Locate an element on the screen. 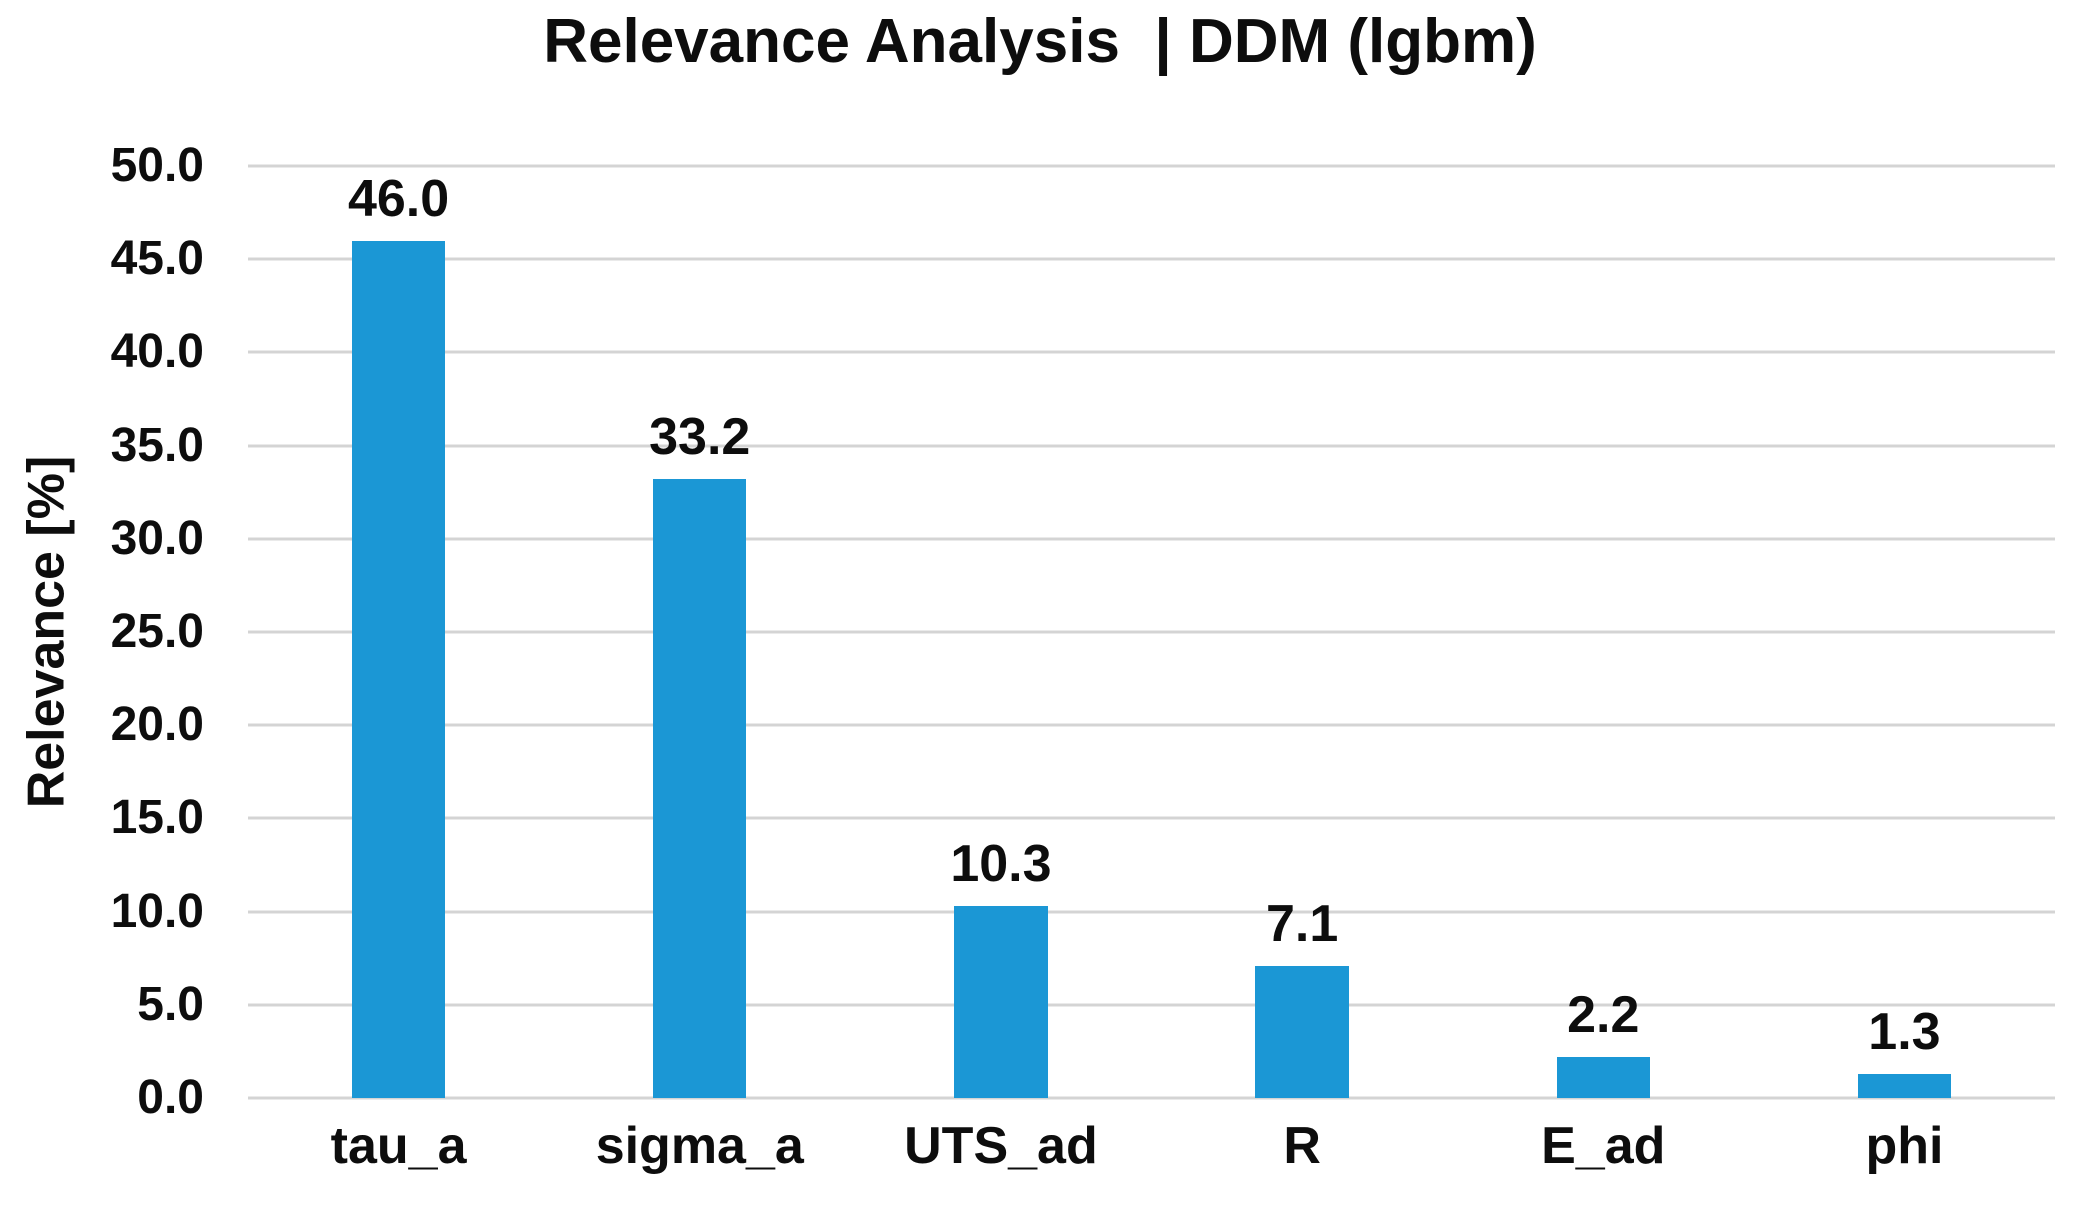 The image size is (2080, 1216). bar-slot-R: 7.1 is located at coordinates (1302, 632).